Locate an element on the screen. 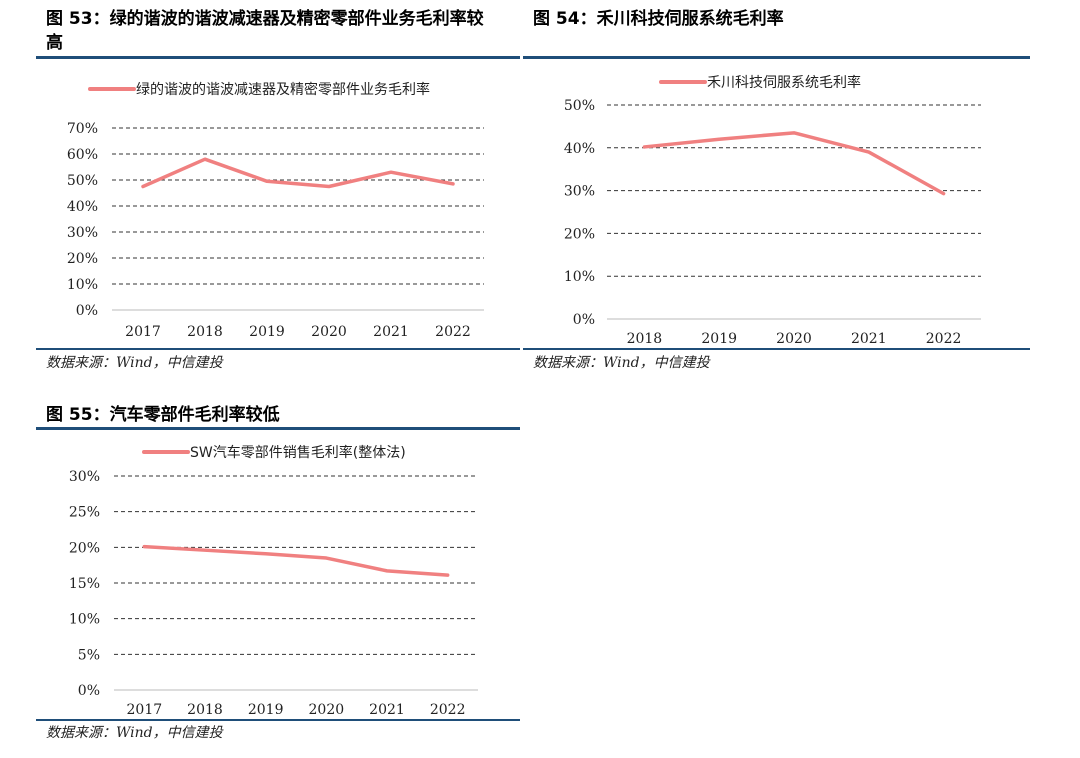 The width and height of the screenshot is (1080, 758). fig53-ytick-label: 40% is located at coordinates (82, 207).